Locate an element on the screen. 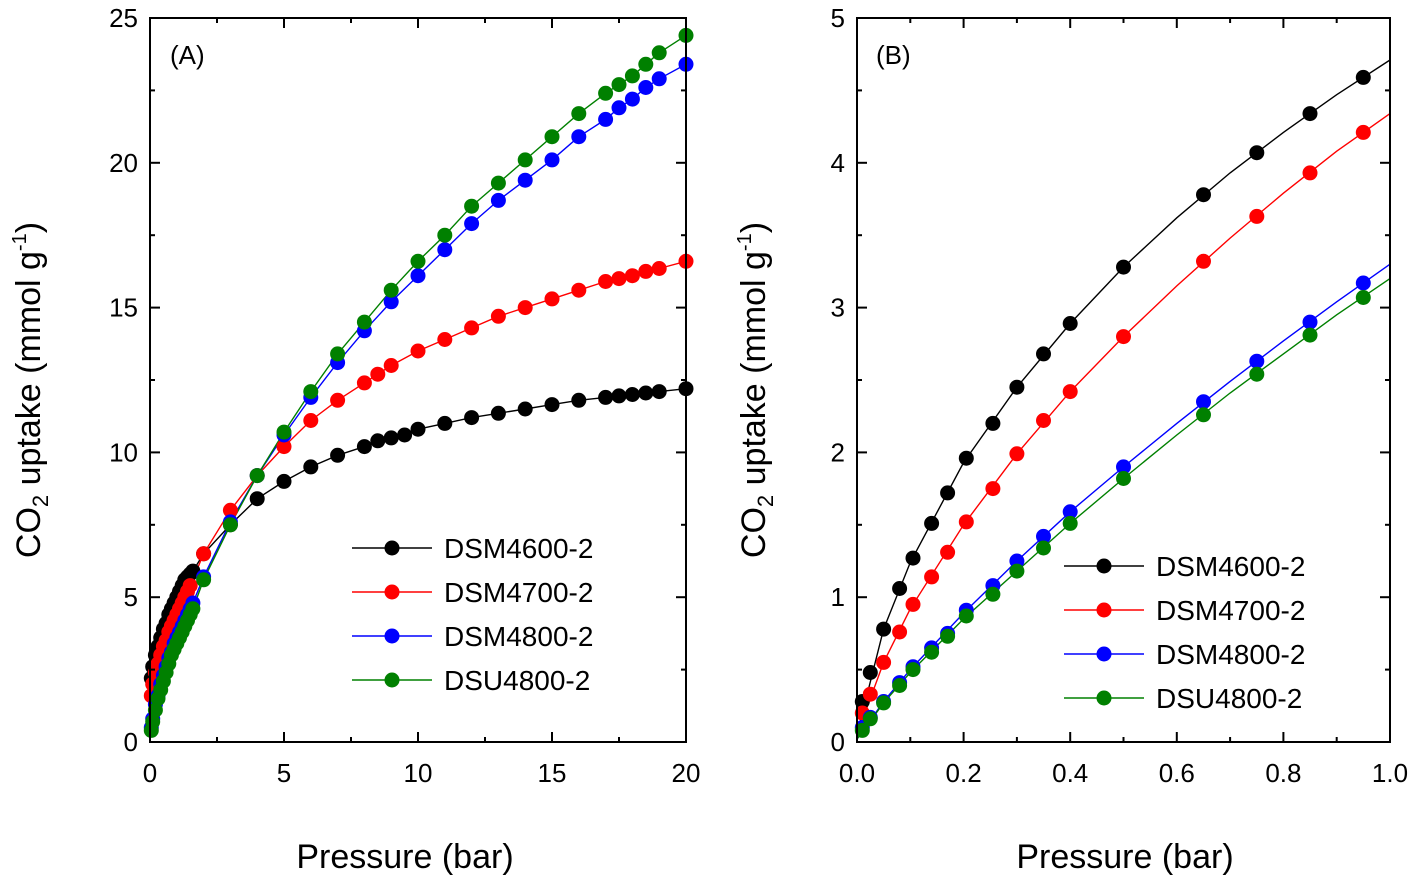 The image size is (1418, 880). y-tick-label: 0 is located at coordinates (131, 742).